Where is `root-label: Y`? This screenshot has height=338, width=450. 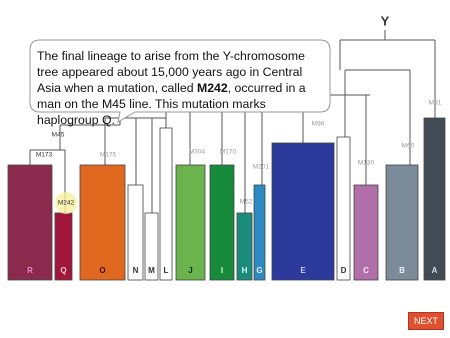
root-label: Y is located at coordinates (385, 20).